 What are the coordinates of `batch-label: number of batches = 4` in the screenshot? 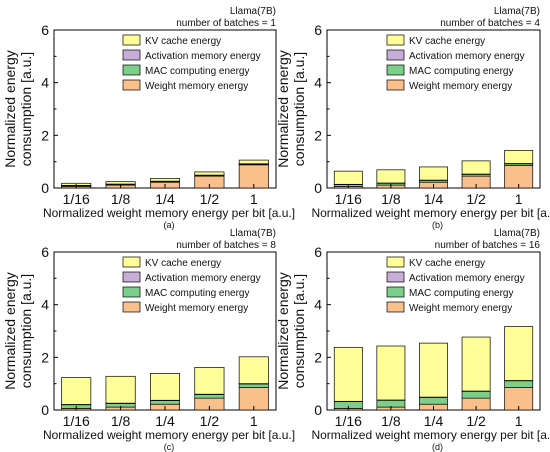 It's located at (490, 23).